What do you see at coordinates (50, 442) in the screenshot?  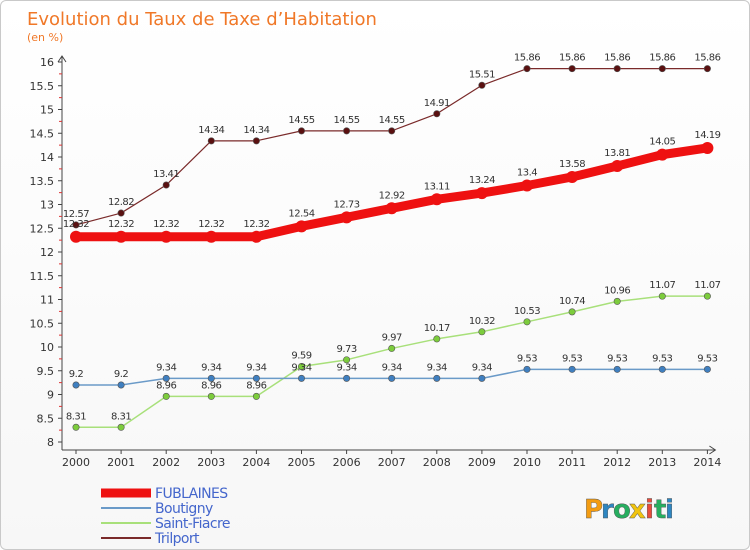 I see `y-tick-label: 8` at bounding box center [50, 442].